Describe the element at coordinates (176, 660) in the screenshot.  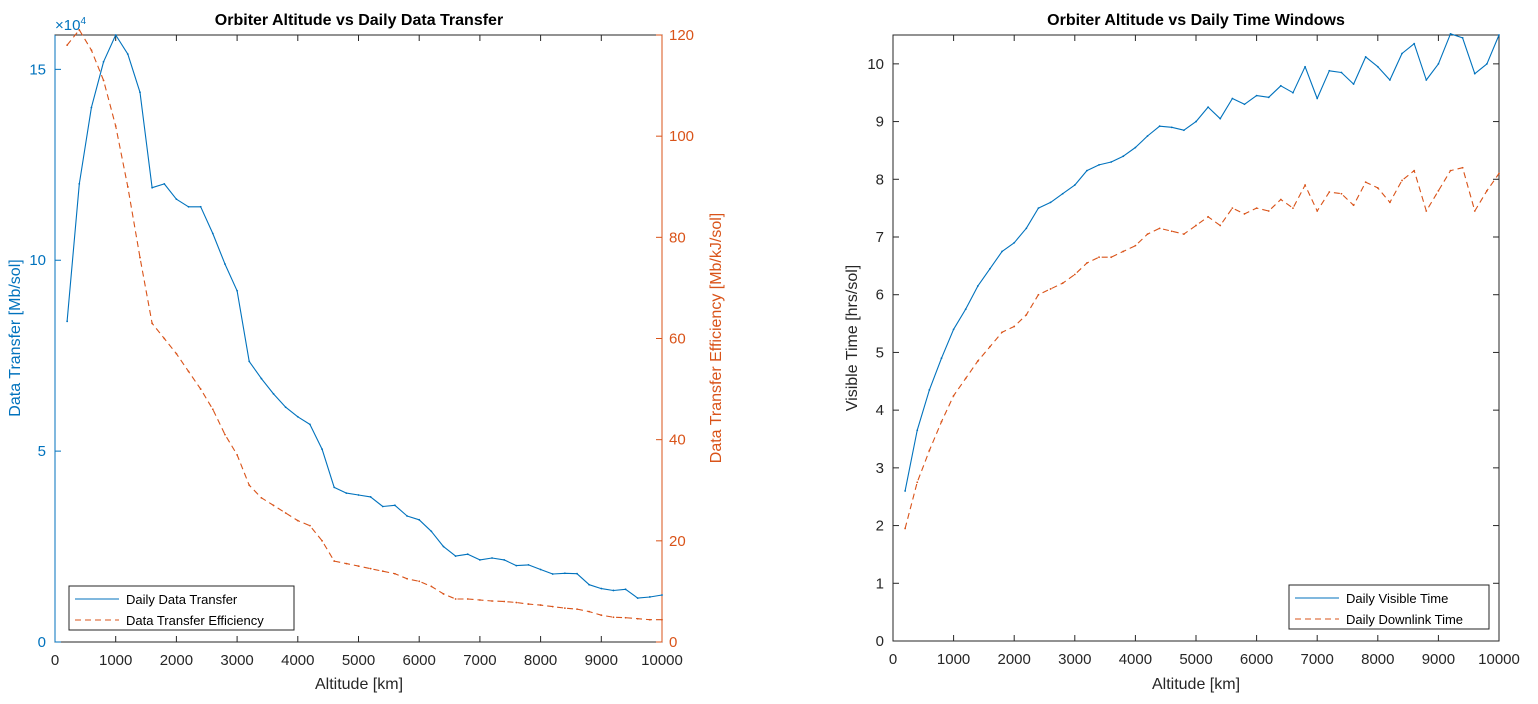
I see `x-tick-label: 2000` at that location.